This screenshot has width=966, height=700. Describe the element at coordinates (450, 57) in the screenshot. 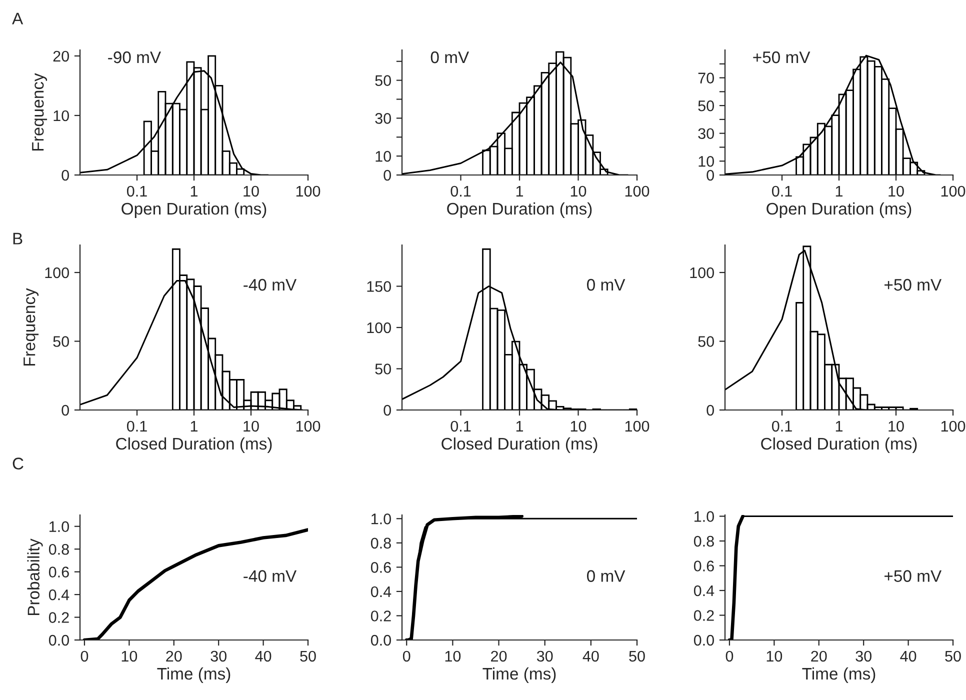

I see `chart-title: 0 mV` at that location.